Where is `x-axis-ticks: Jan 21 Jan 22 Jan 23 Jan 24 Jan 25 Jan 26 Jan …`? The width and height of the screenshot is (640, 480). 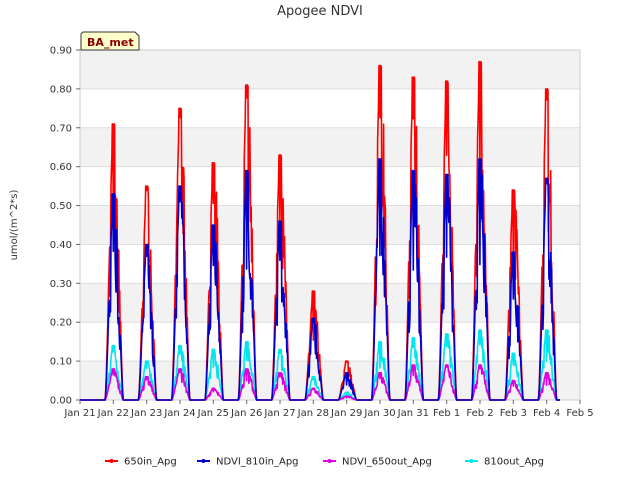 x-axis-ticks: Jan 21 Jan 22 Jan 23 Jan 24 Jan 25 Jan 26 Jan … is located at coordinates (328, 409).